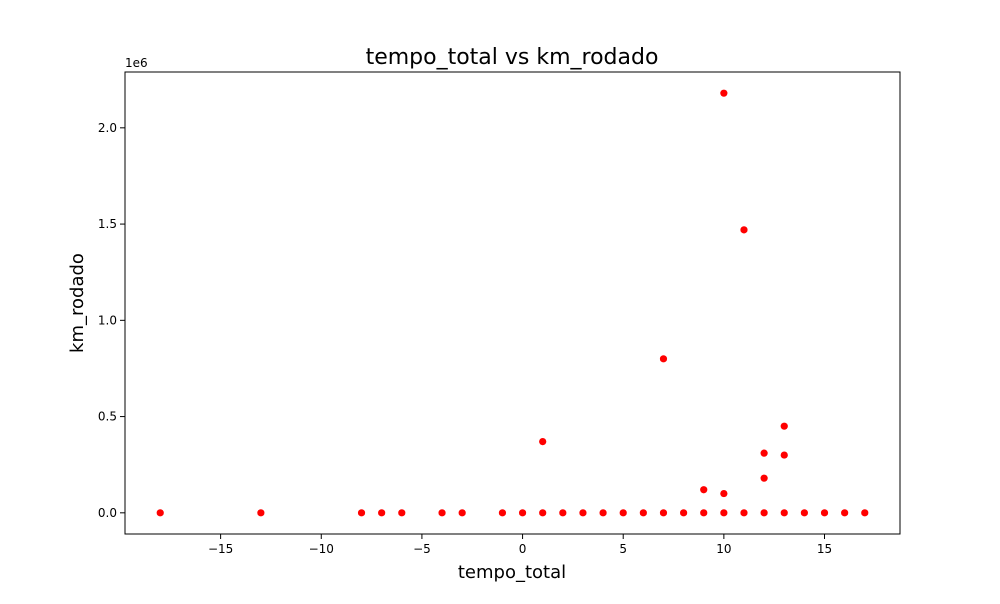  What do you see at coordinates (523, 549) in the screenshot?
I see `x-tick-label: 0` at bounding box center [523, 549].